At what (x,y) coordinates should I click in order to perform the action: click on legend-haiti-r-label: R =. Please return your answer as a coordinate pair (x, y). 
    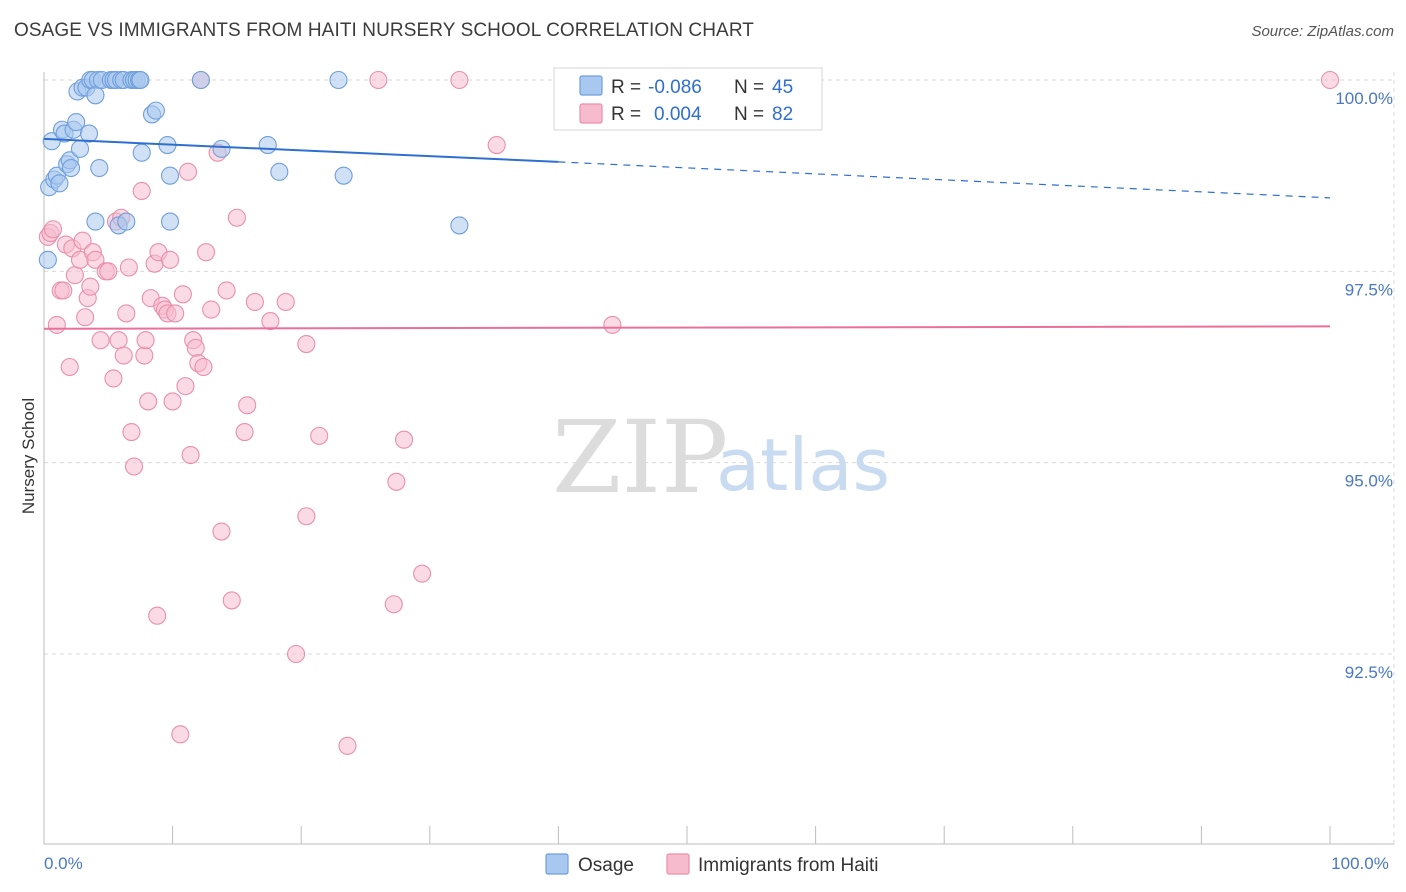
    Looking at the image, I should click on (626, 114).